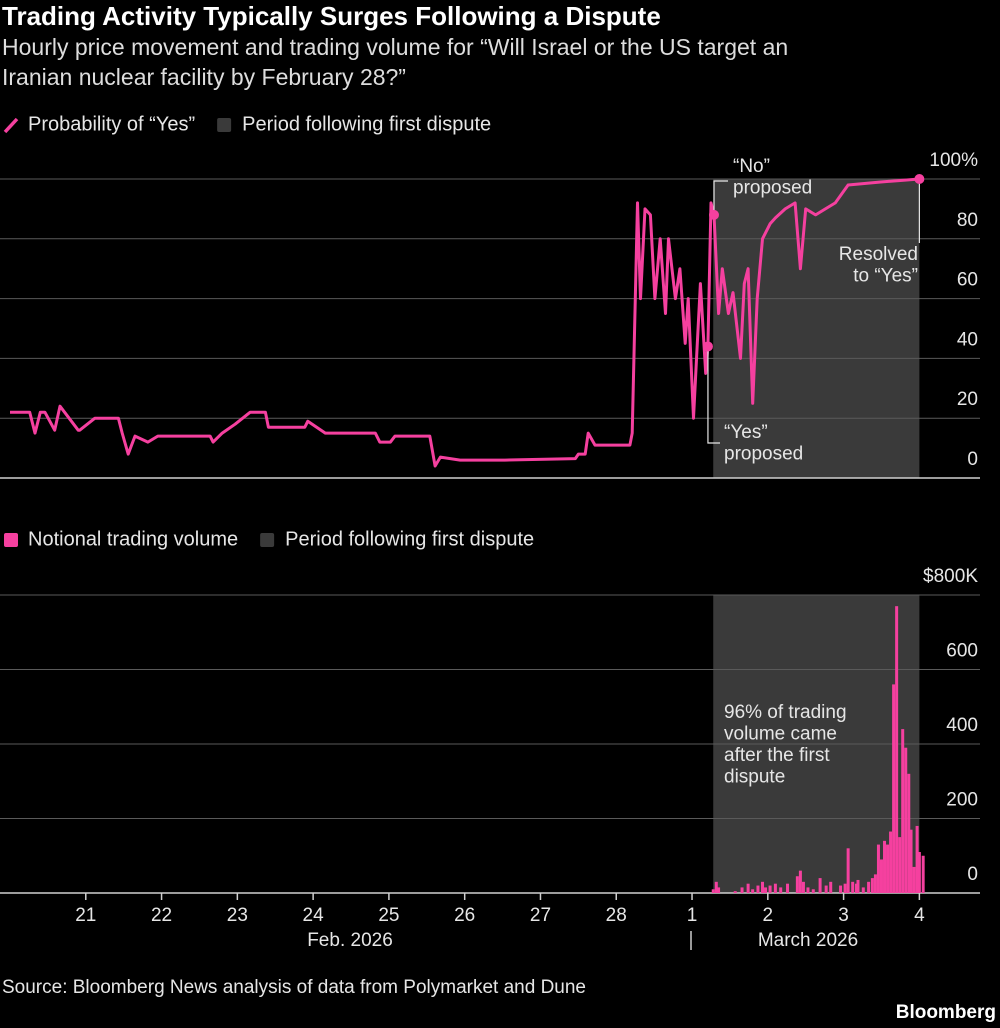 The image size is (1000, 1028). What do you see at coordinates (919, 179) in the screenshot?
I see `annotation-point` at bounding box center [919, 179].